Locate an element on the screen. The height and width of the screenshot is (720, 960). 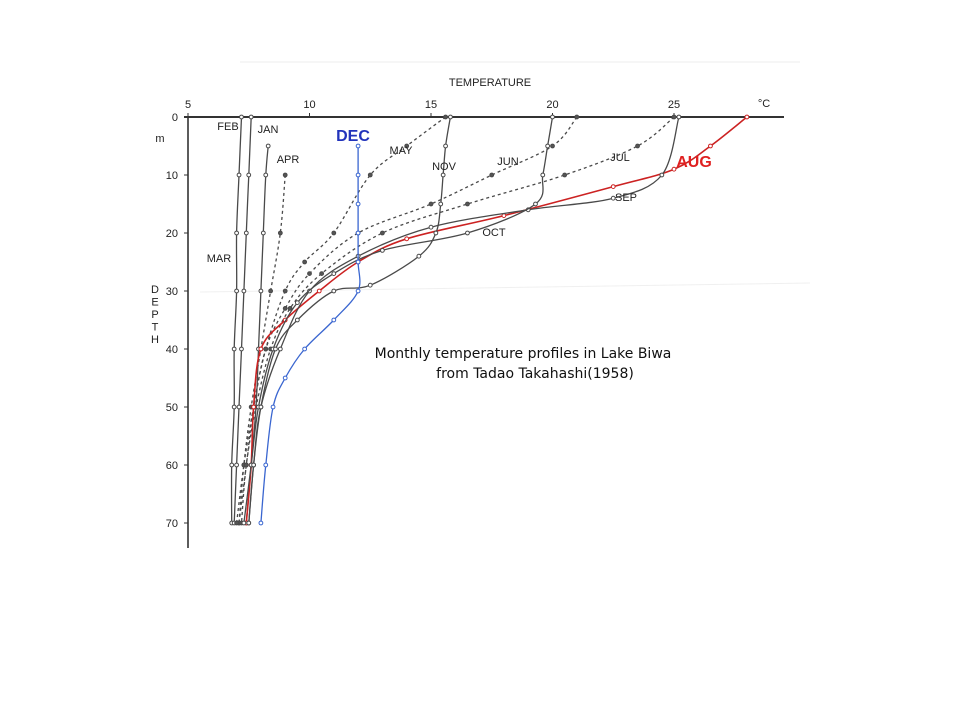
series-label-feb: FEB is located at coordinates (227, 127).